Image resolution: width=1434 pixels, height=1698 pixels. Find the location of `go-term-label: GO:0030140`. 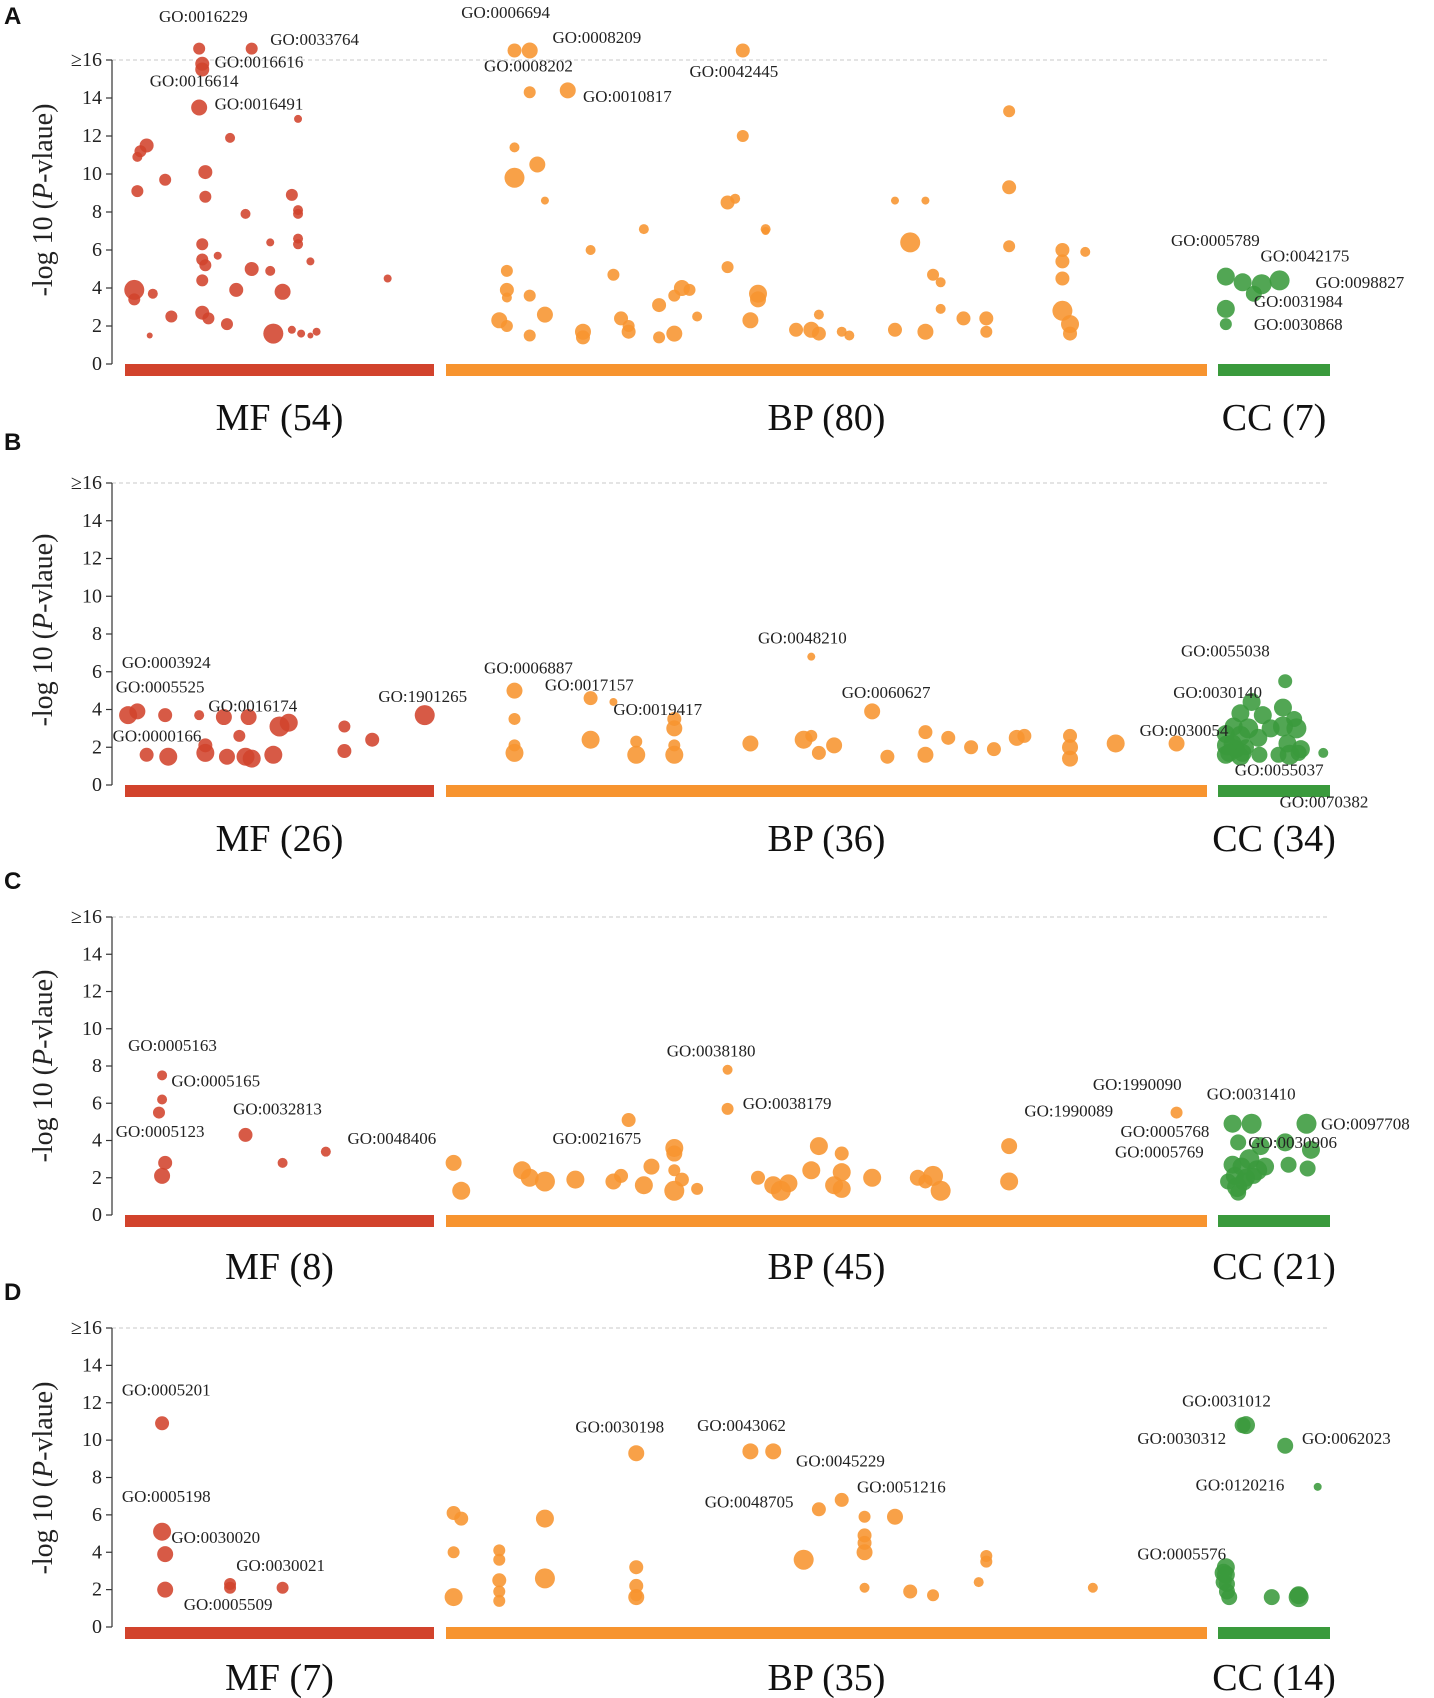

go-term-label: GO:0030140 is located at coordinates (1217, 692).